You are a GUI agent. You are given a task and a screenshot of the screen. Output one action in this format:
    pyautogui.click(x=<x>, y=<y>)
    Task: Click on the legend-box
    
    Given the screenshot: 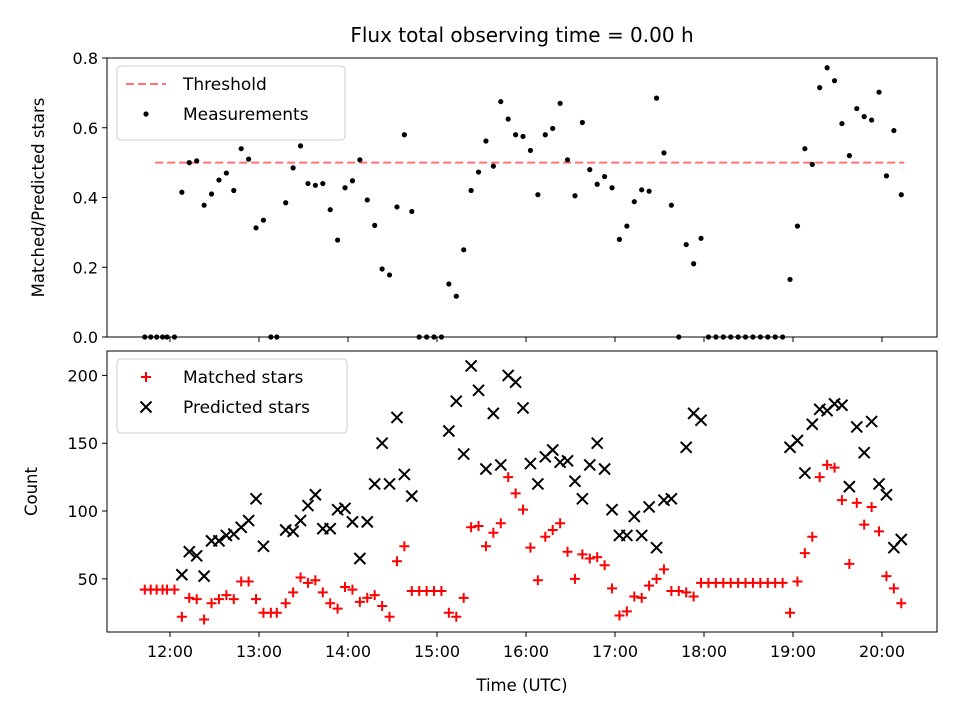 What is the action you would take?
    pyautogui.click(x=231, y=103)
    